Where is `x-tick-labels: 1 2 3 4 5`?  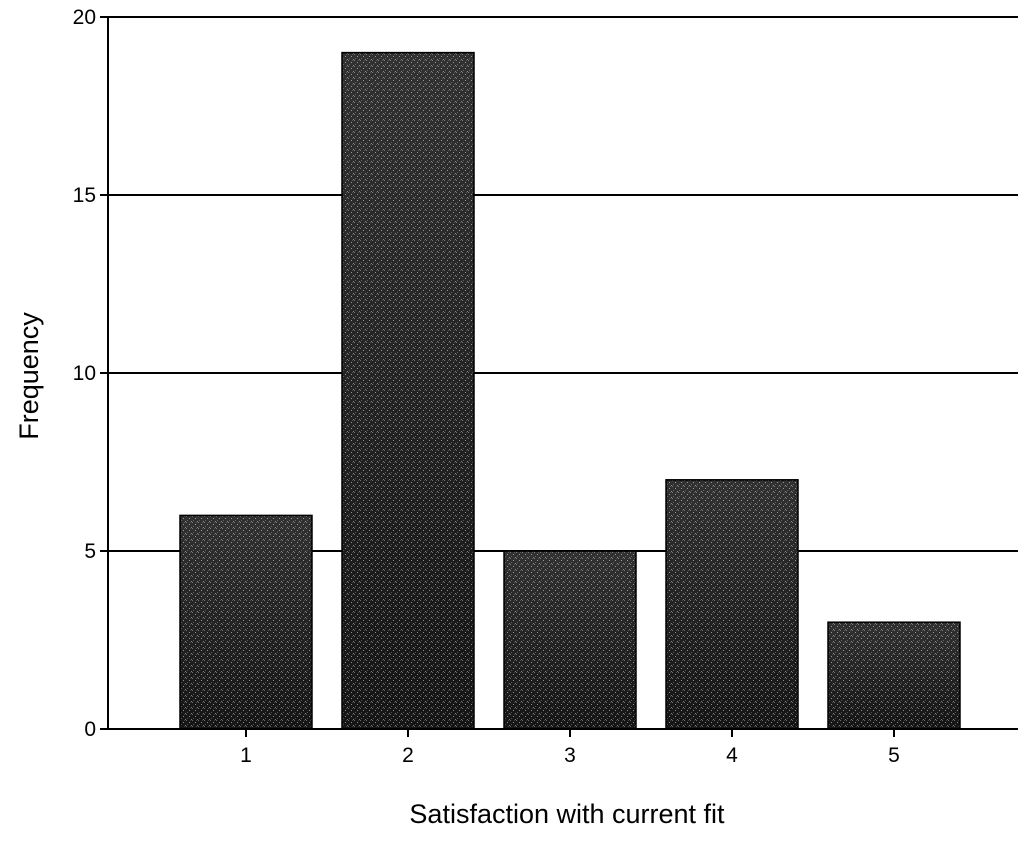
x-tick-labels: 1 2 3 4 5 is located at coordinates (570, 755).